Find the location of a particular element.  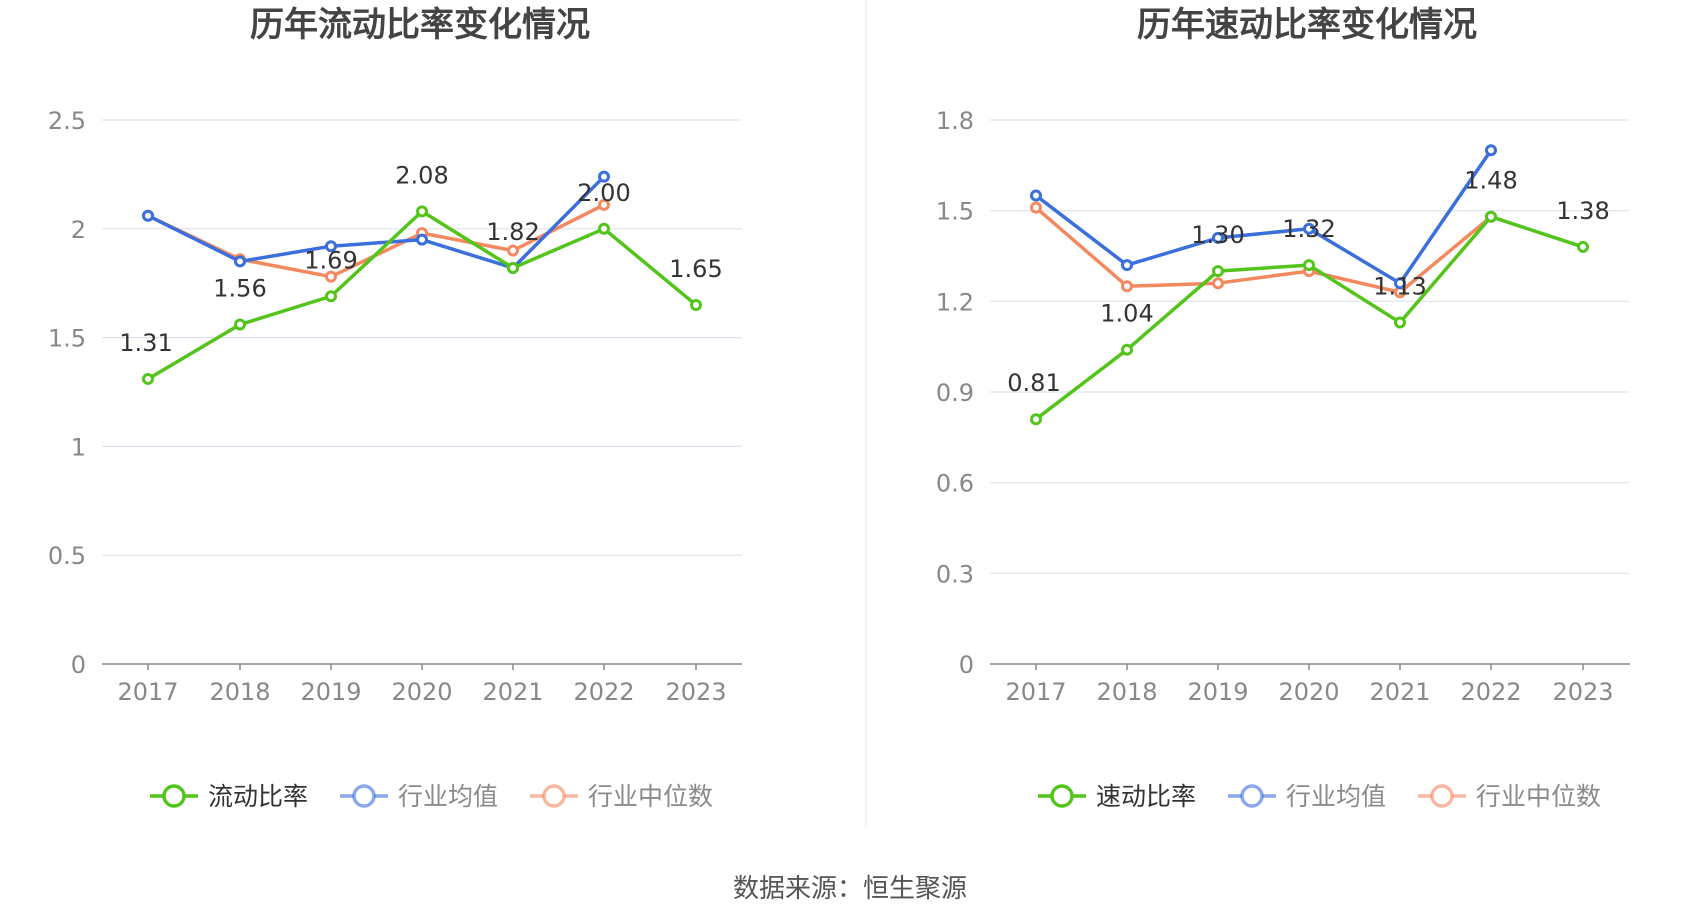

chart2-legend-marker-median is located at coordinates (1442, 796).